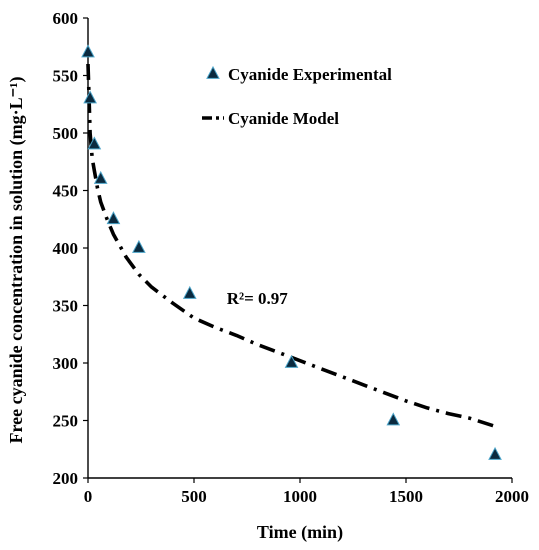 The height and width of the screenshot is (550, 539). I want to click on y-tick-label: 200, so click(66, 478).